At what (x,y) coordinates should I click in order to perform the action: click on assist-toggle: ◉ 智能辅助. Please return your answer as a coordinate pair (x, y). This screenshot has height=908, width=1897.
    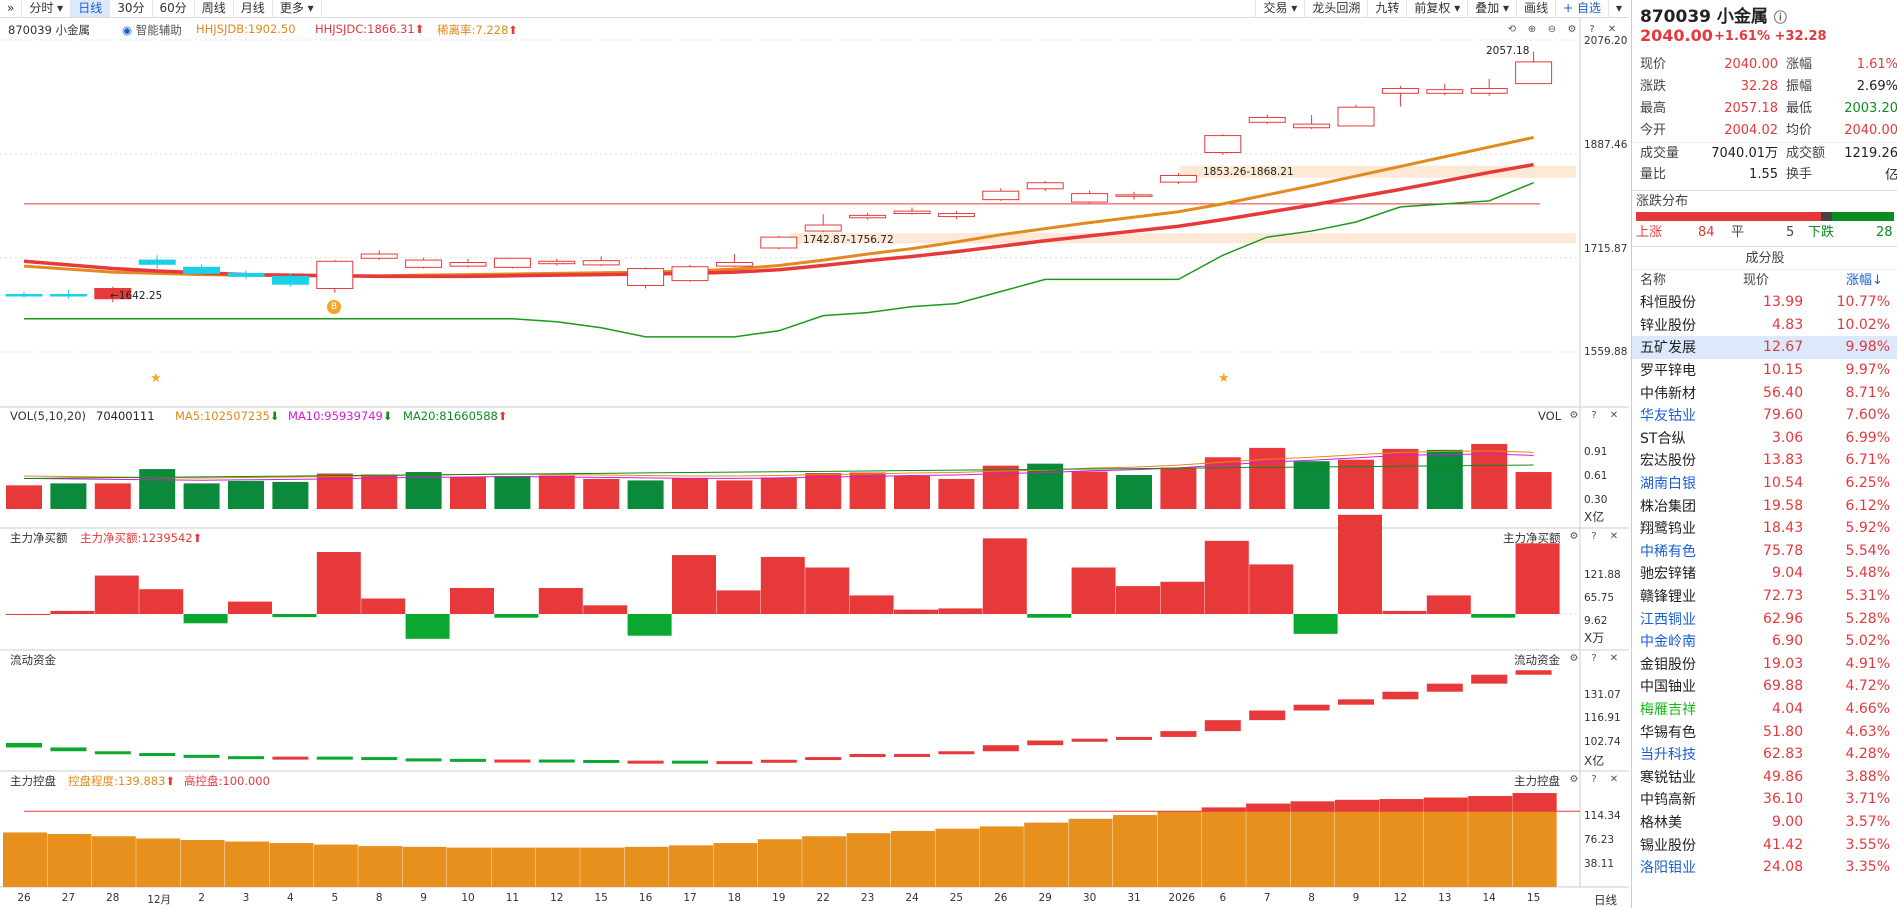
    Looking at the image, I should click on (152, 30).